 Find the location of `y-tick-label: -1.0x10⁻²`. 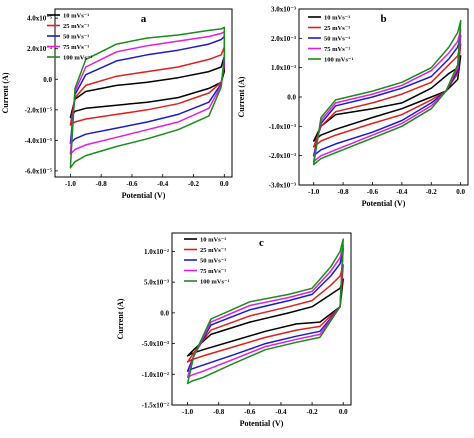

y-tick-label: -1.0x10⁻² is located at coordinates (155, 375).